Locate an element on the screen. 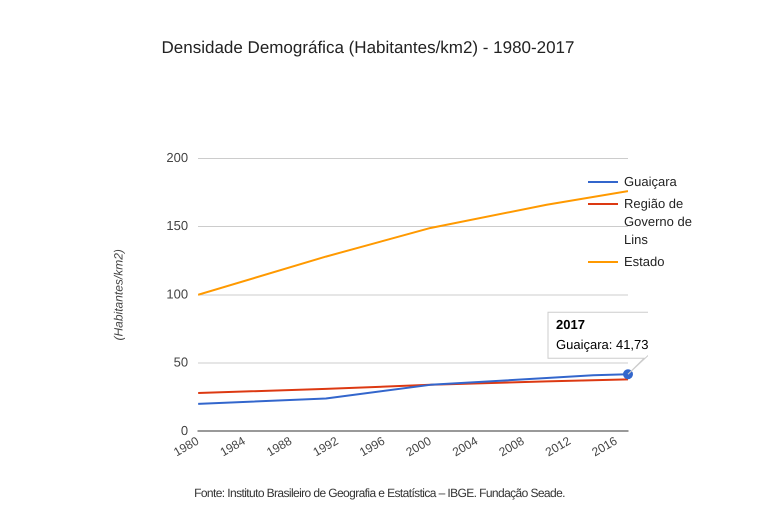  x-tick-label: 1992 is located at coordinates (325, 447).